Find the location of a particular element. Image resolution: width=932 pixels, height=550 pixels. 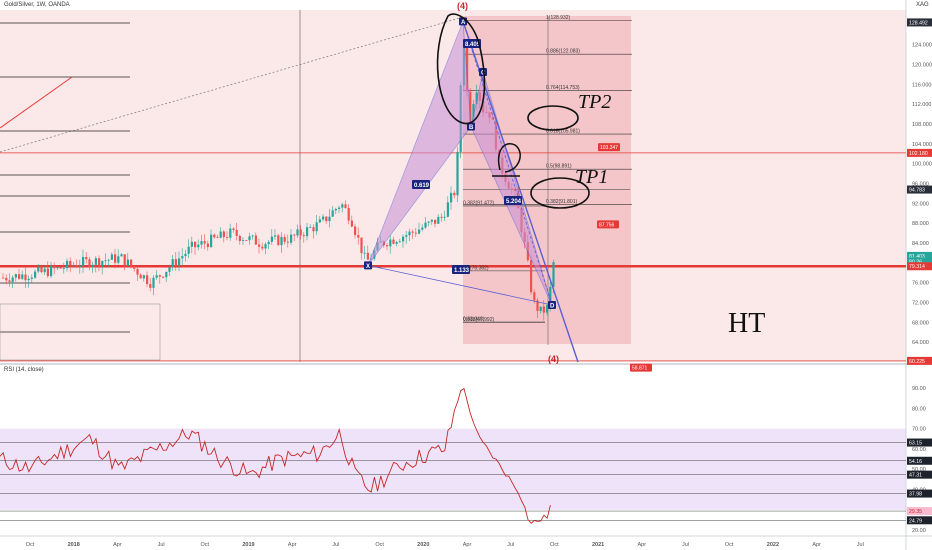

rsi-badge-text-2: 47.31 is located at coordinates (915, 476).